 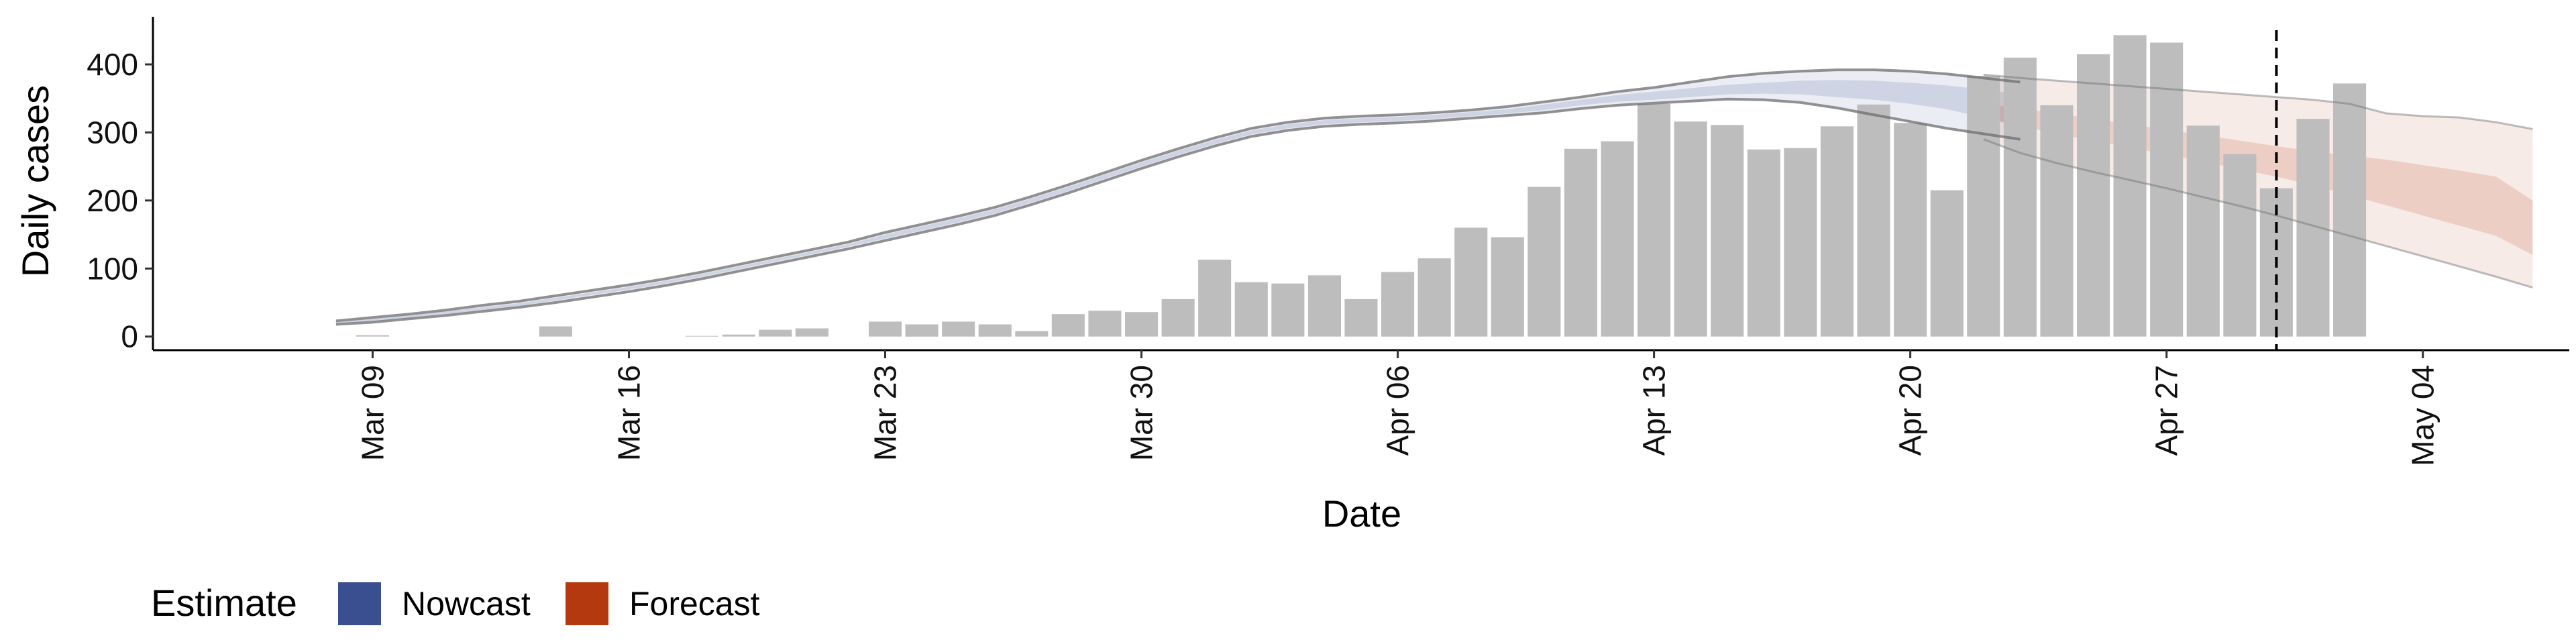 What do you see at coordinates (2423, 415) in the screenshot?
I see `x-tick-label: May 04` at bounding box center [2423, 415].